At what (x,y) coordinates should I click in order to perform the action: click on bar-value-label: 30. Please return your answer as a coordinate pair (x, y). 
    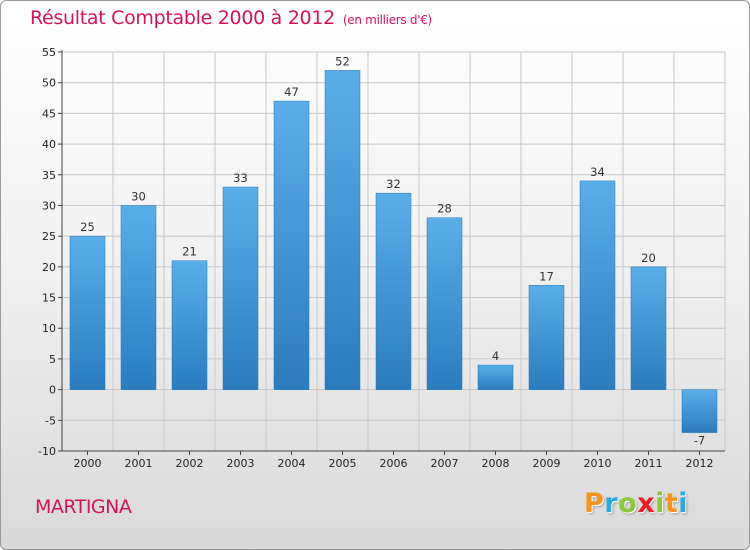
    Looking at the image, I should click on (138, 196).